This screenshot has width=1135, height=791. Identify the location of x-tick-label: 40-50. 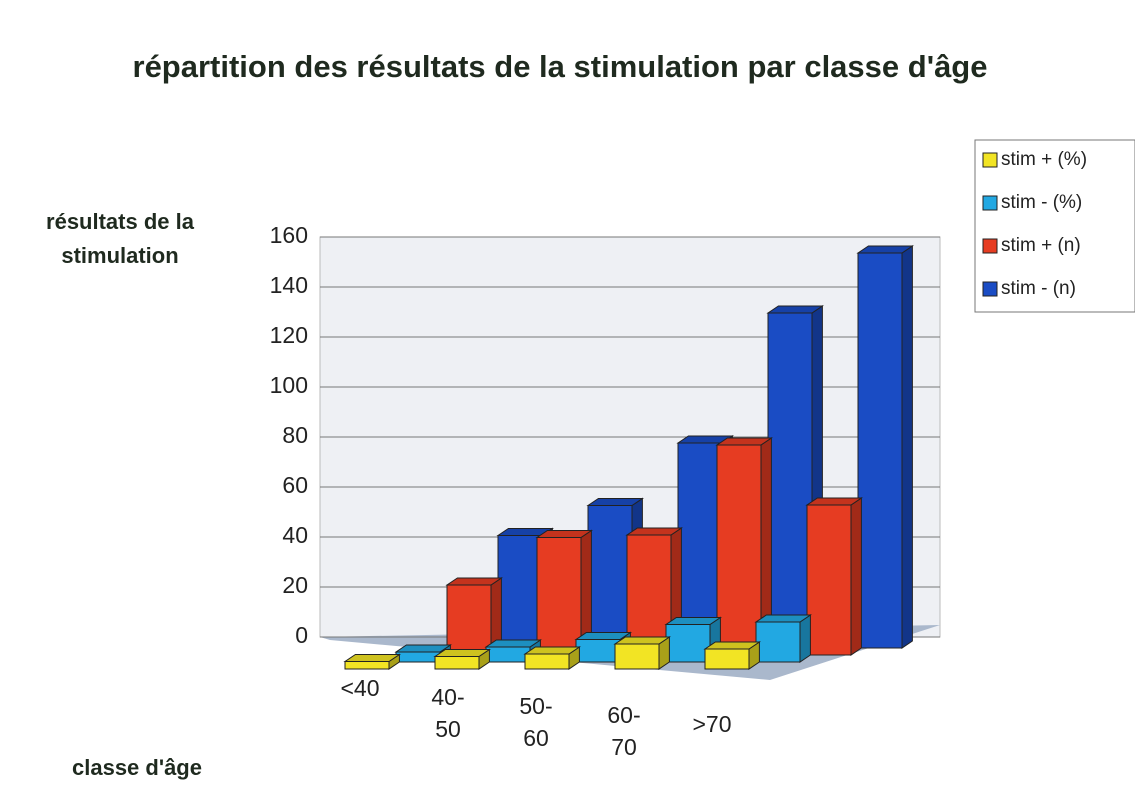
(448, 713).